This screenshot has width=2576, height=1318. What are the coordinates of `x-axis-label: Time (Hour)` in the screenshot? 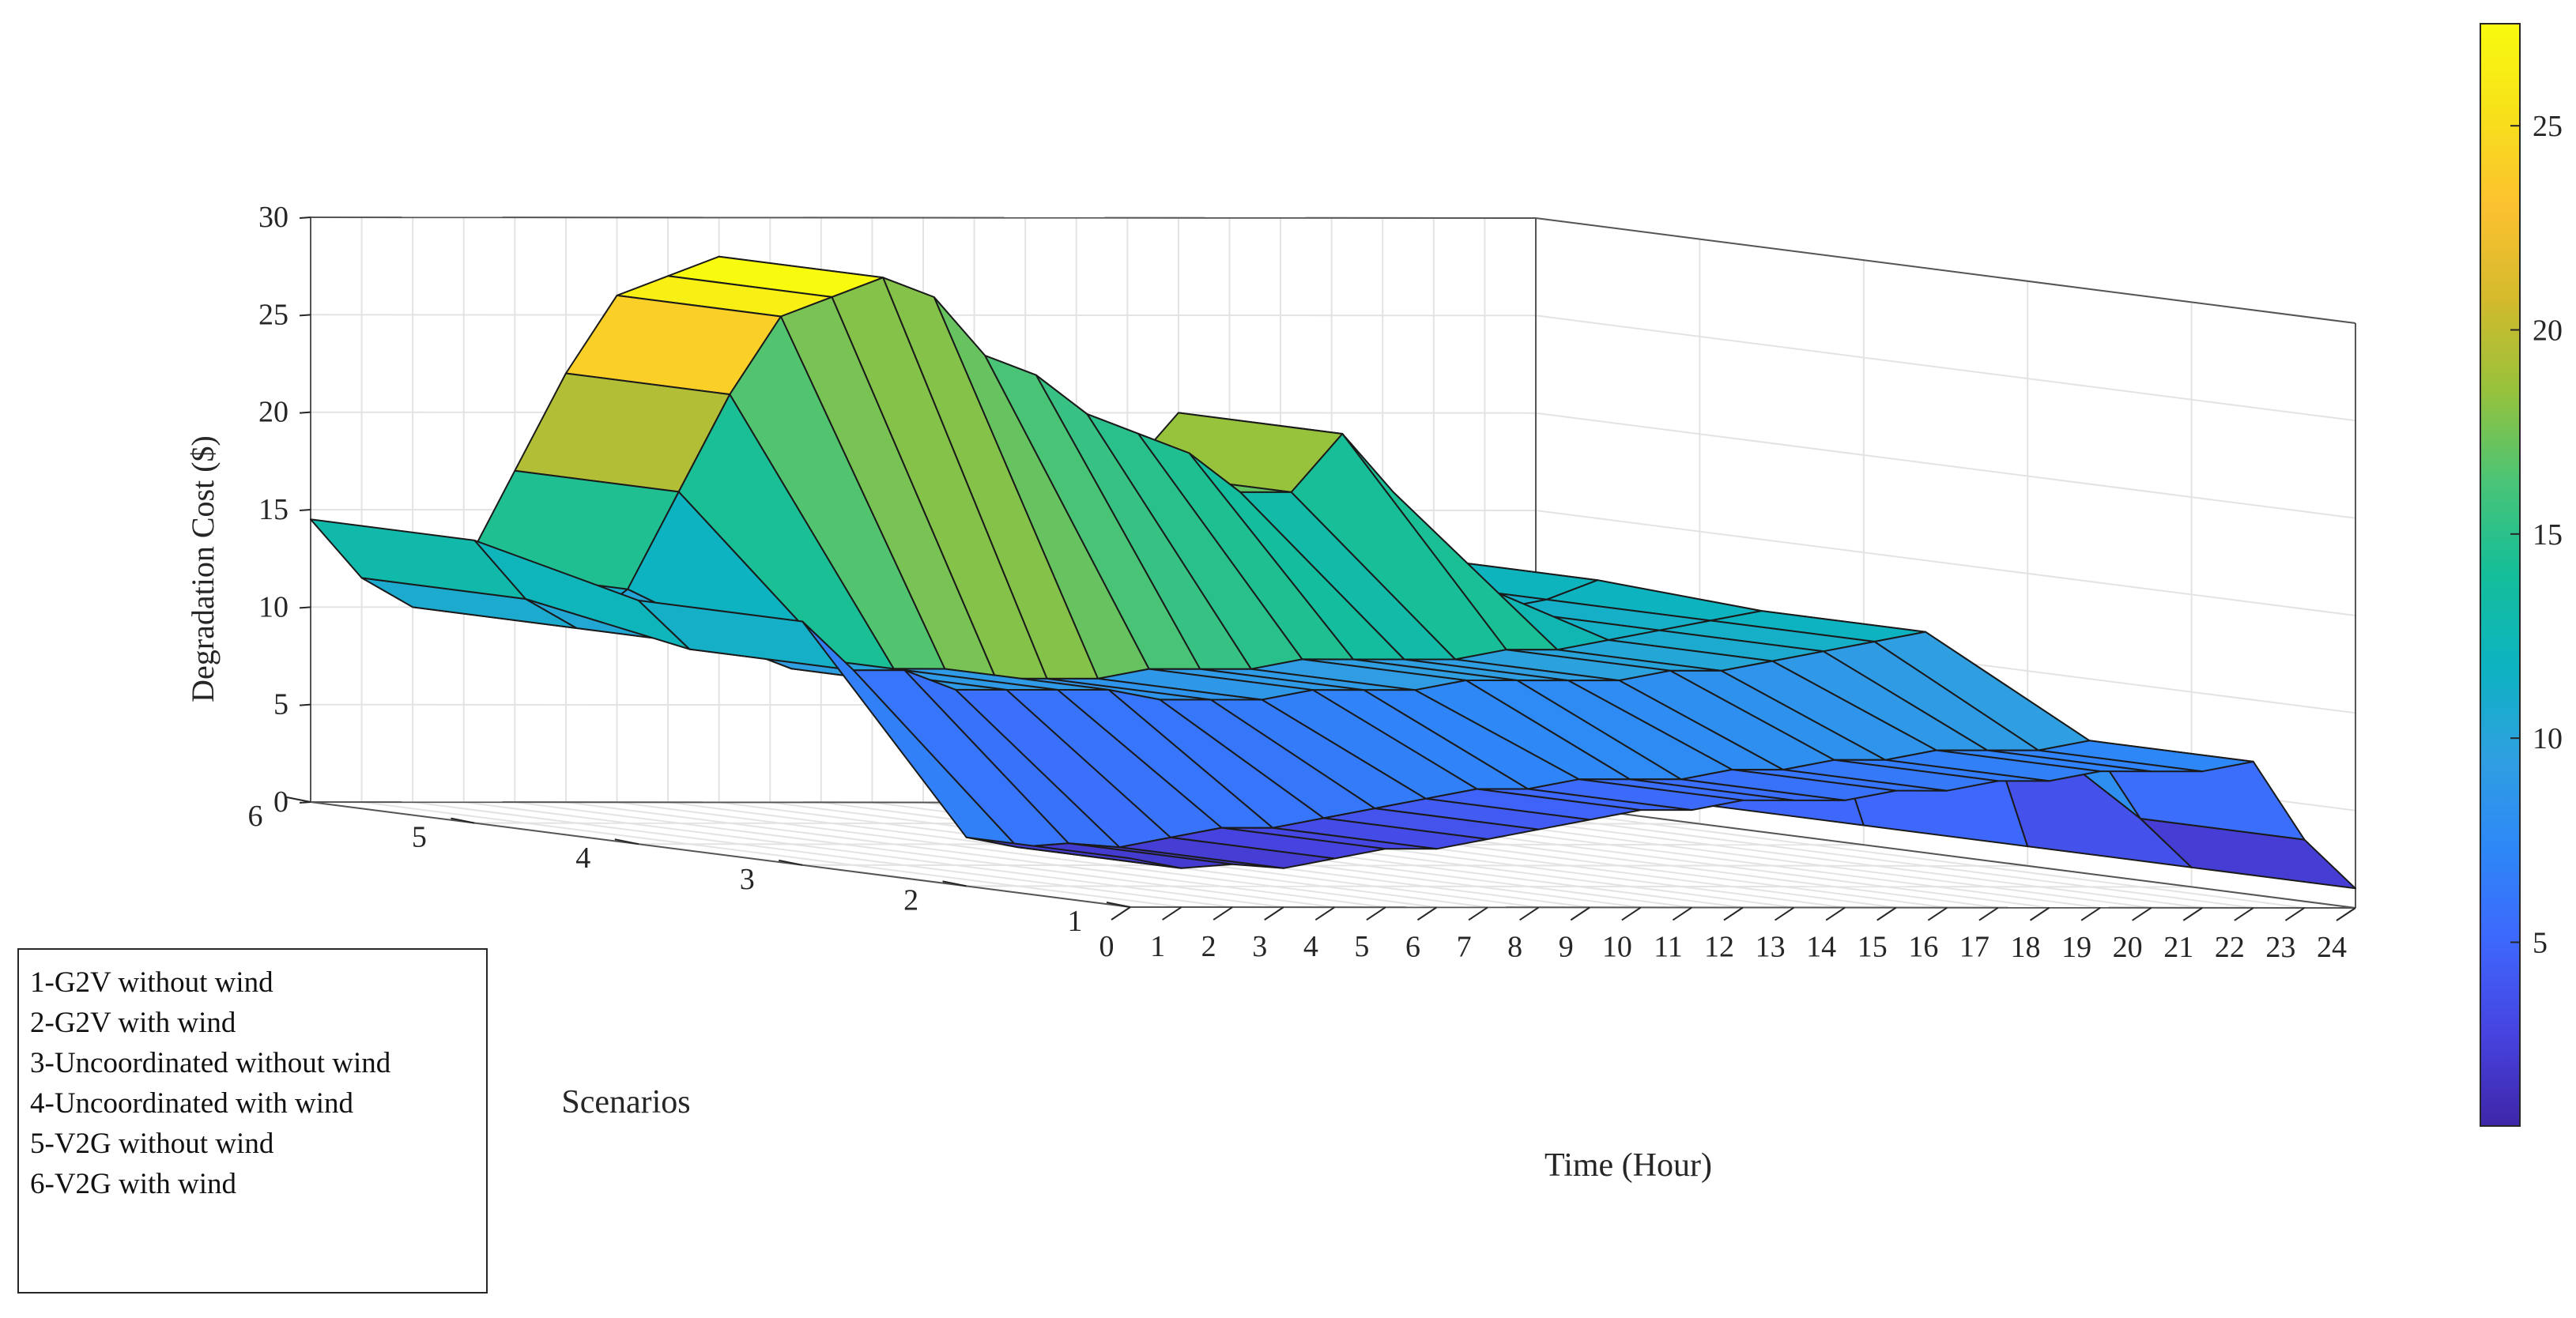 It's located at (1628, 1165).